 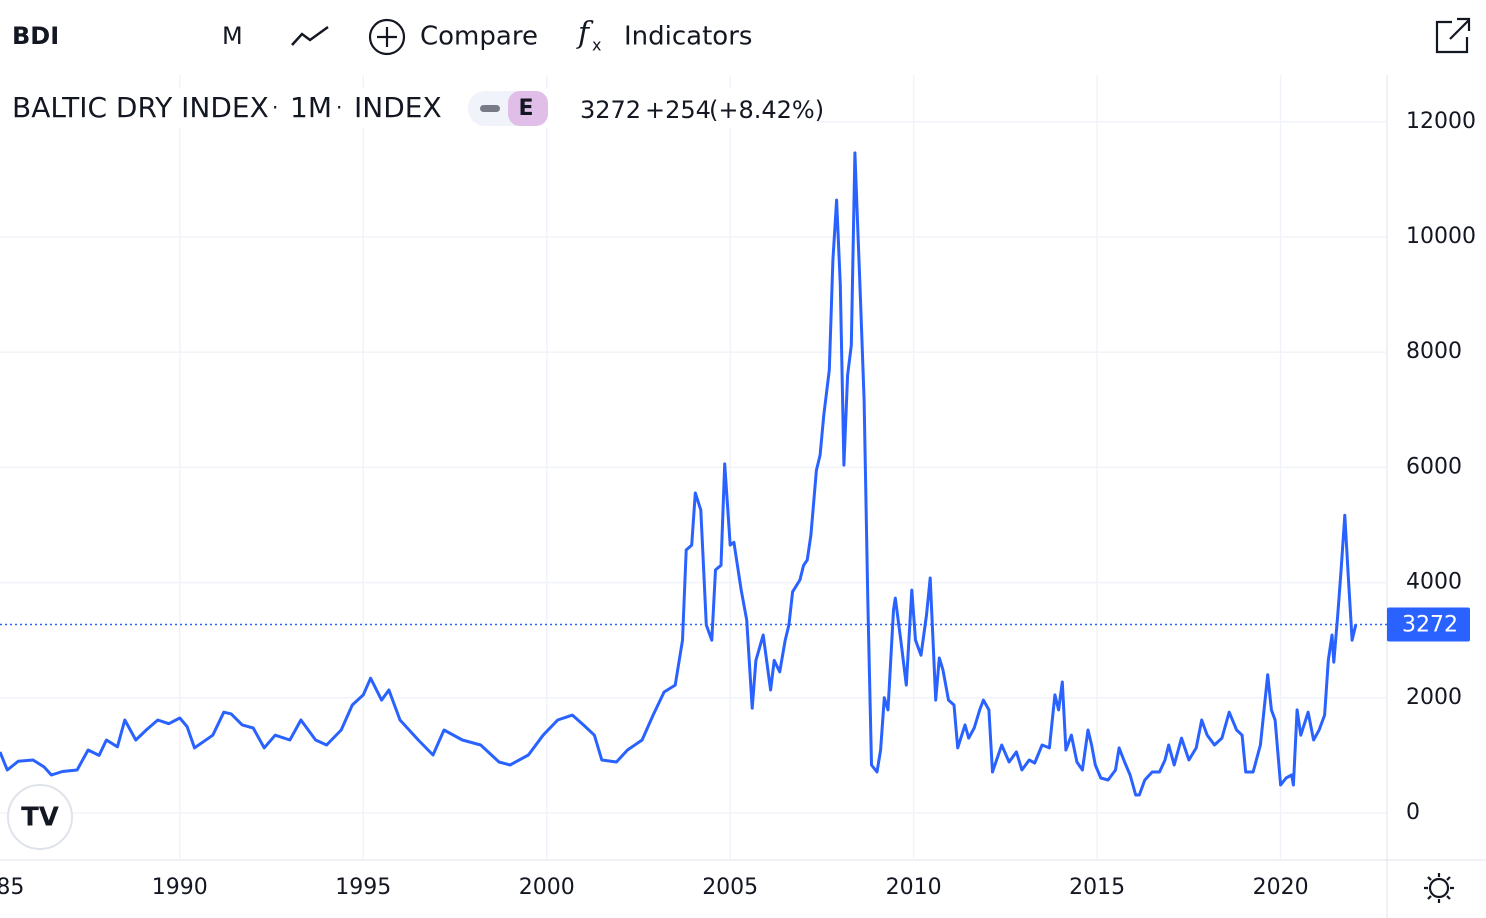 I want to click on chart-type-icon, so click(x=310, y=35).